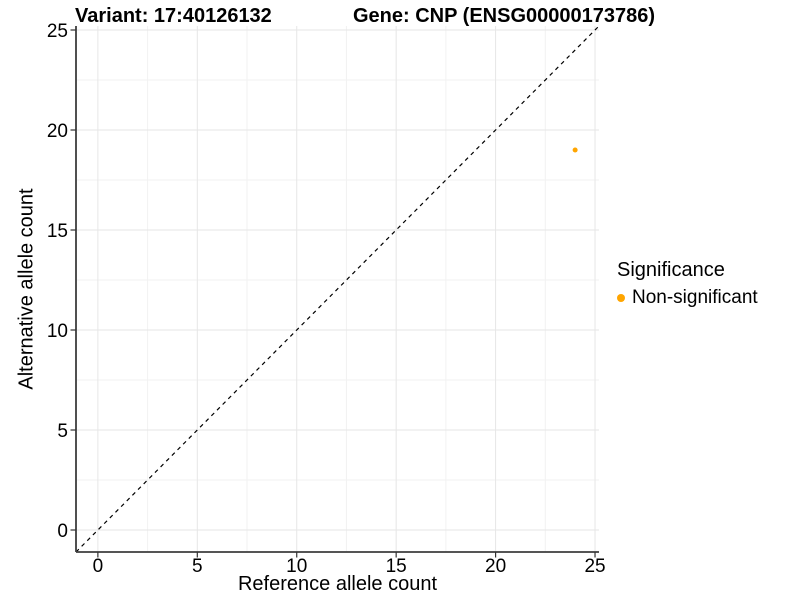 The width and height of the screenshot is (800, 600). Describe the element at coordinates (296, 566) in the screenshot. I see `x-tick-label: 10` at that location.